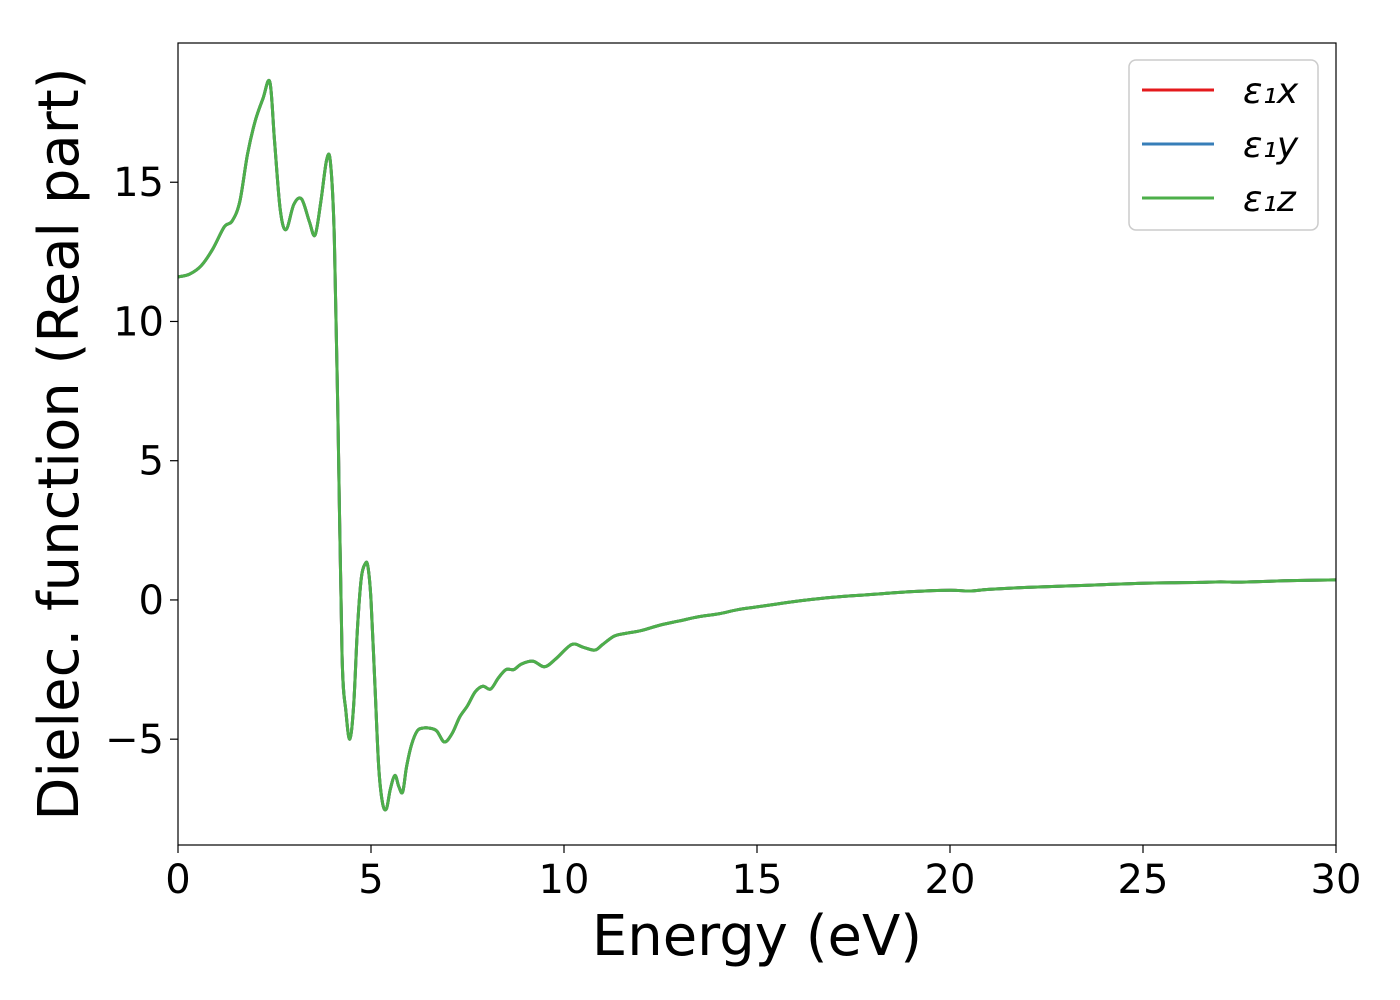  What do you see at coordinates (1271, 91) in the screenshot?
I see `legend-label-1: ε₁x` at bounding box center [1271, 91].